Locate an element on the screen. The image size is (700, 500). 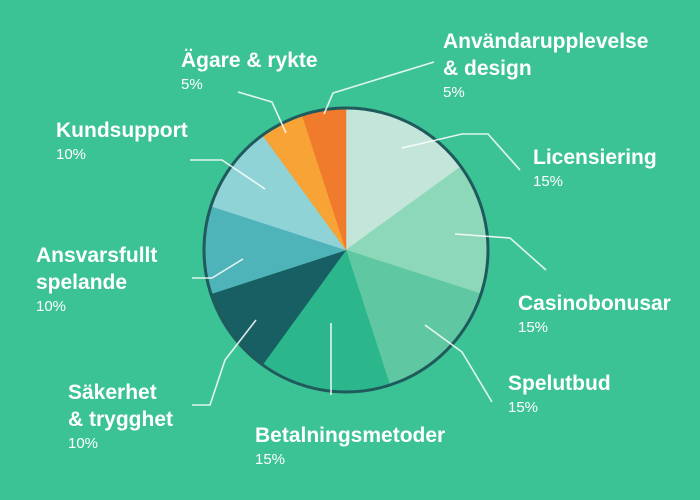
slice-label-name: & design is located at coordinates (487, 68).